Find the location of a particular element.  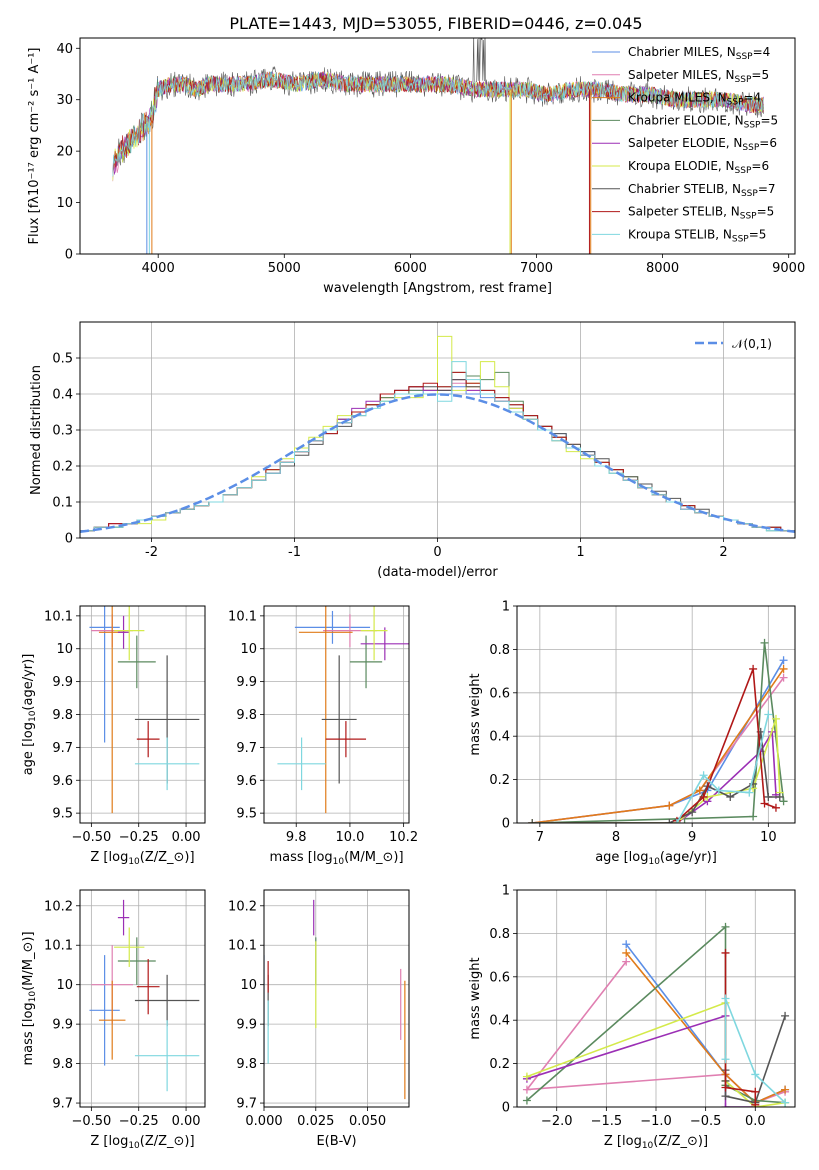

x-tick-label: 9 is located at coordinates (692, 837).